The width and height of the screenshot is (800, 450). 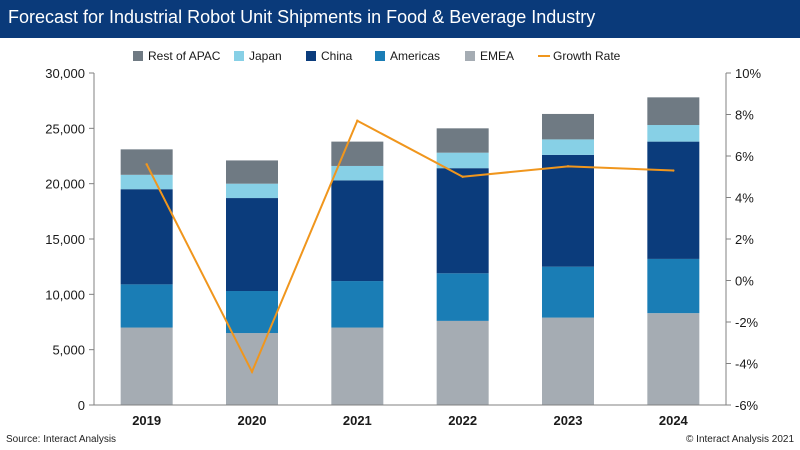 I want to click on bar-japan-2023, so click(x=568, y=147).